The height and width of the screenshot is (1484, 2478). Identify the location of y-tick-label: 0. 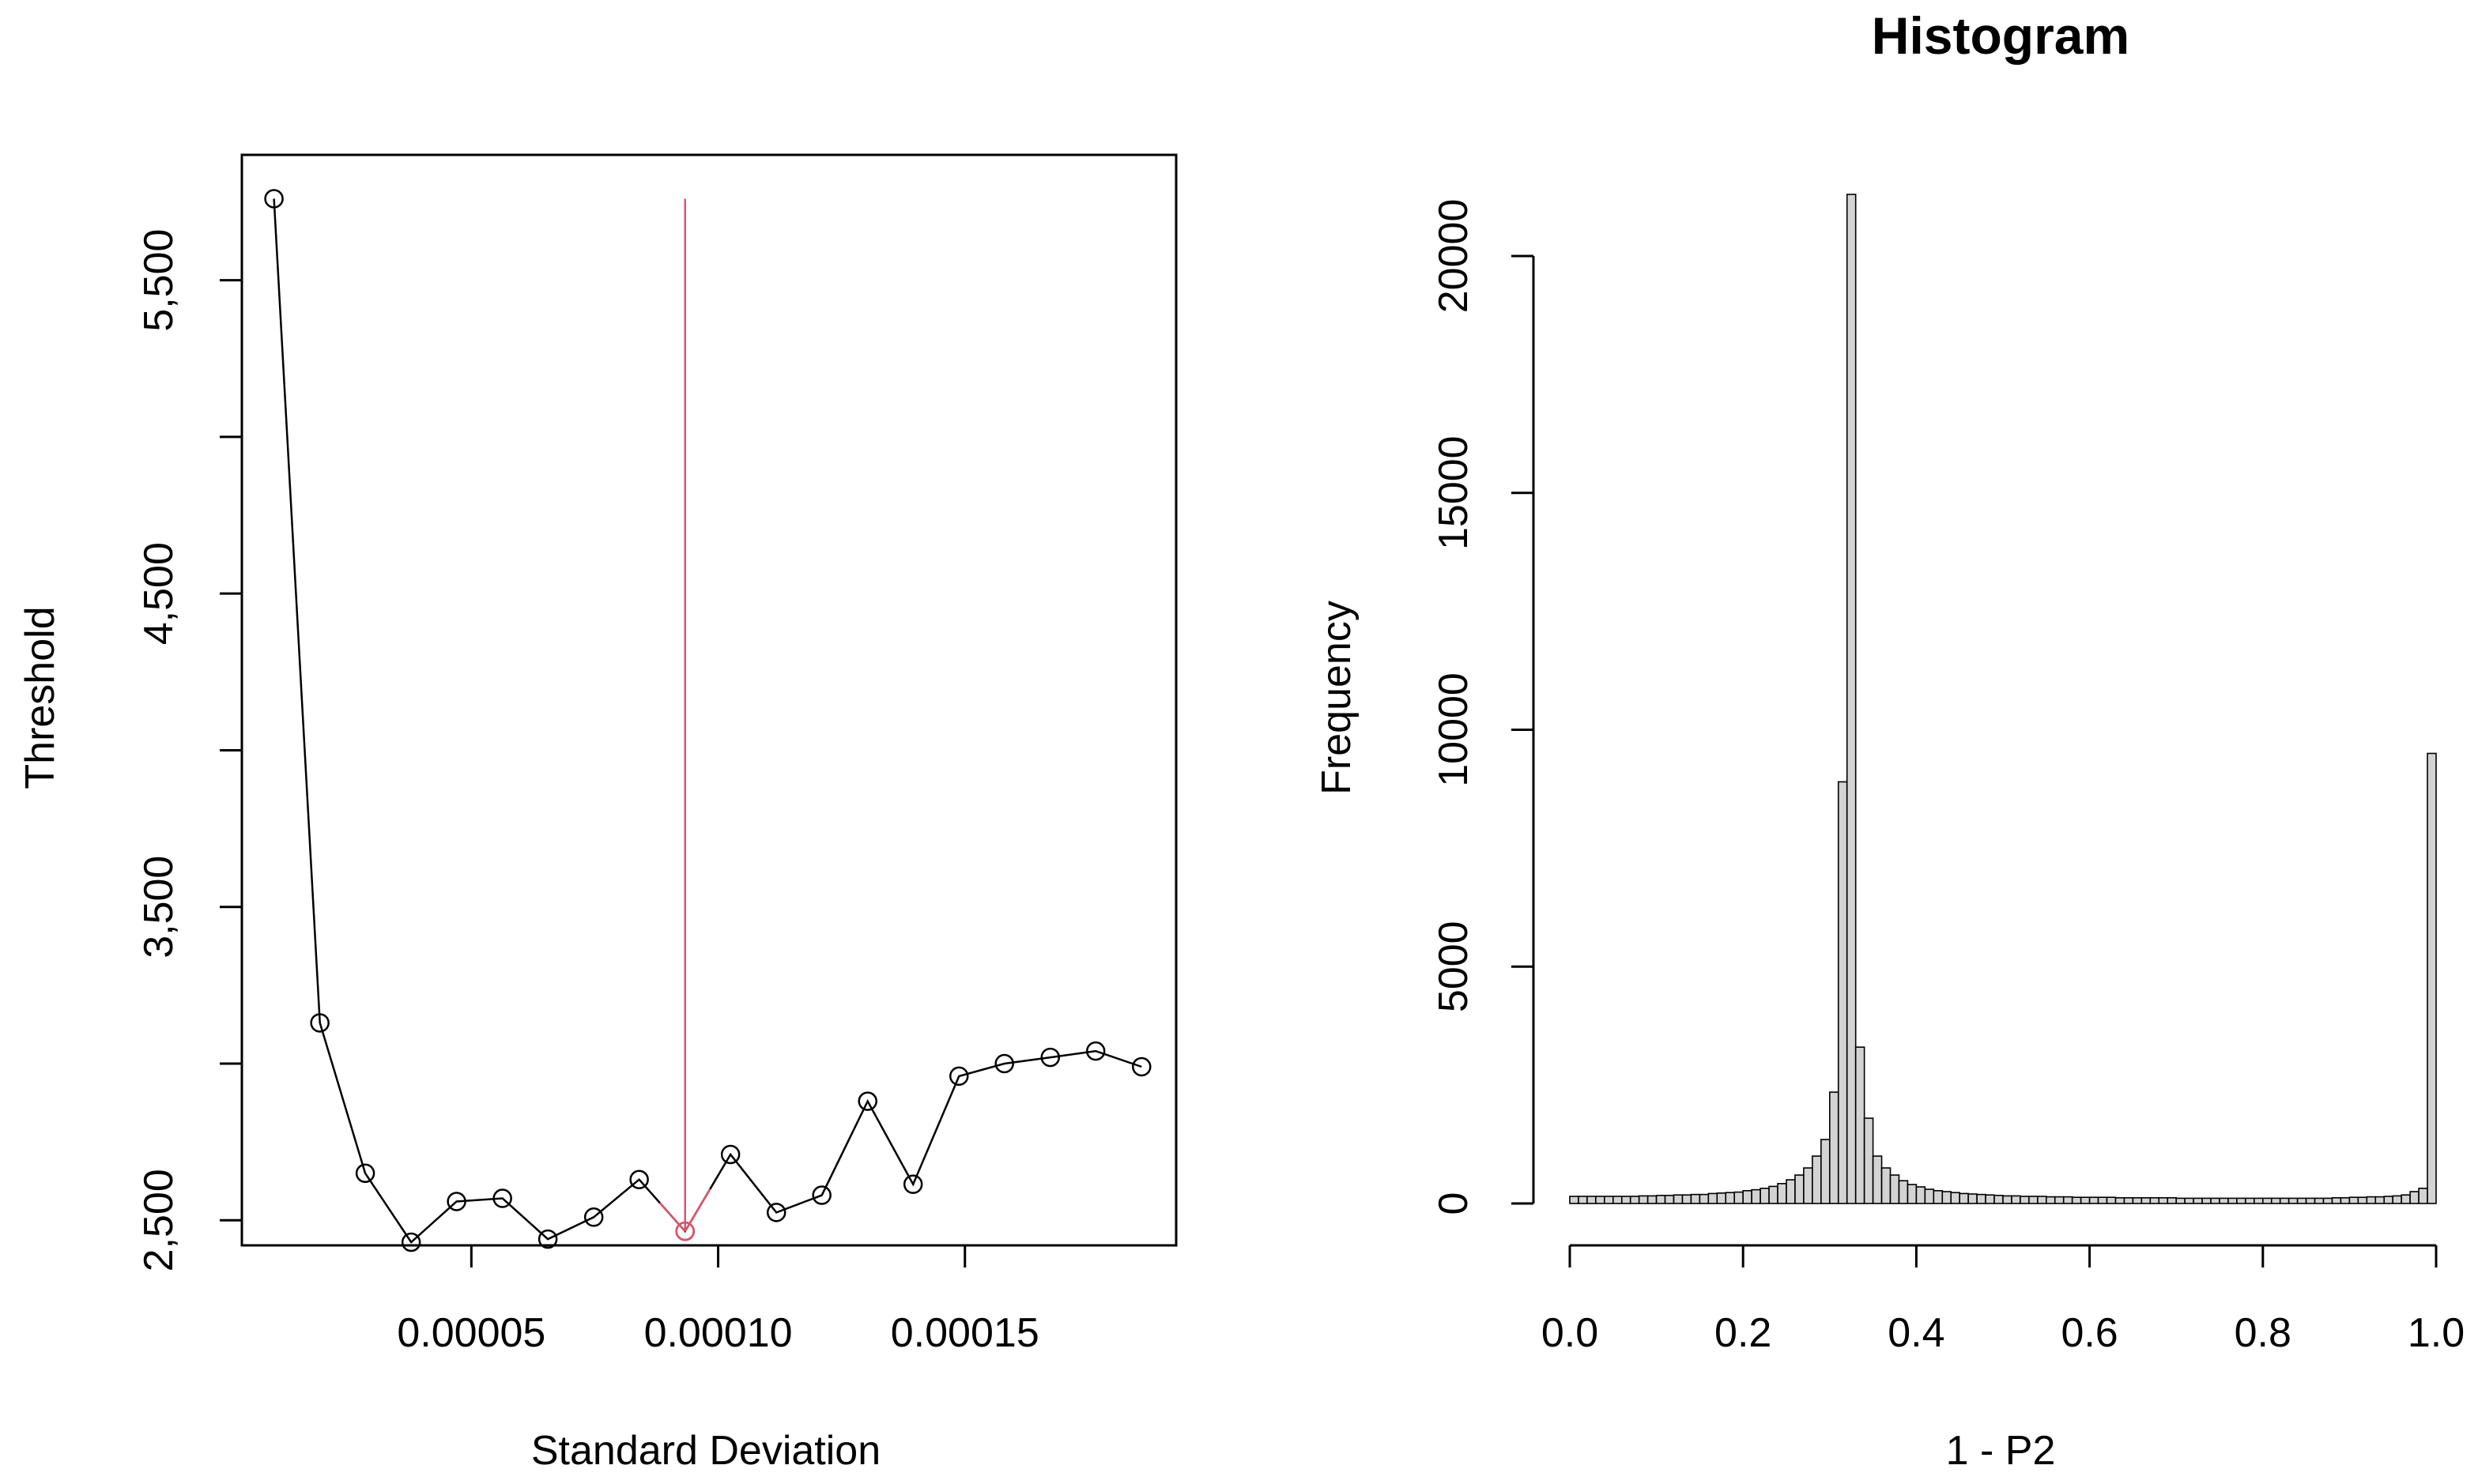
(1454, 1203).